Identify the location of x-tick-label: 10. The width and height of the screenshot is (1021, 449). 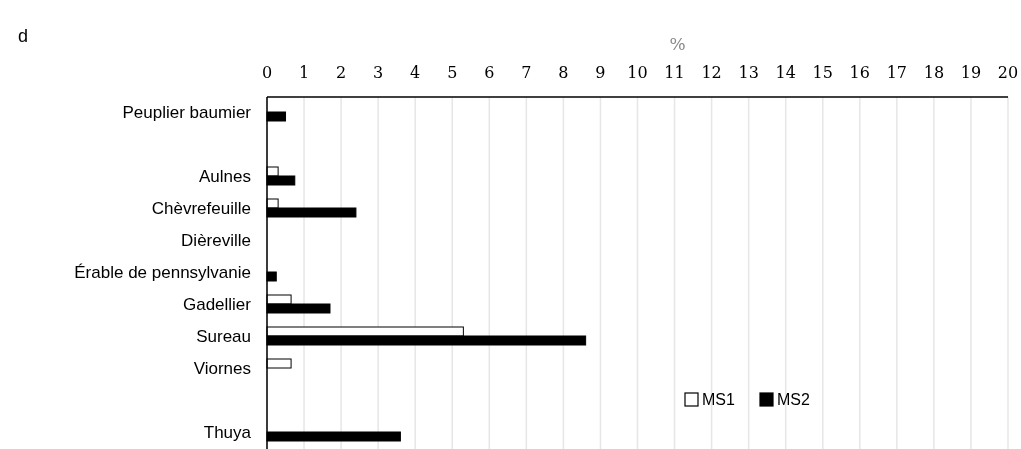
(637, 72).